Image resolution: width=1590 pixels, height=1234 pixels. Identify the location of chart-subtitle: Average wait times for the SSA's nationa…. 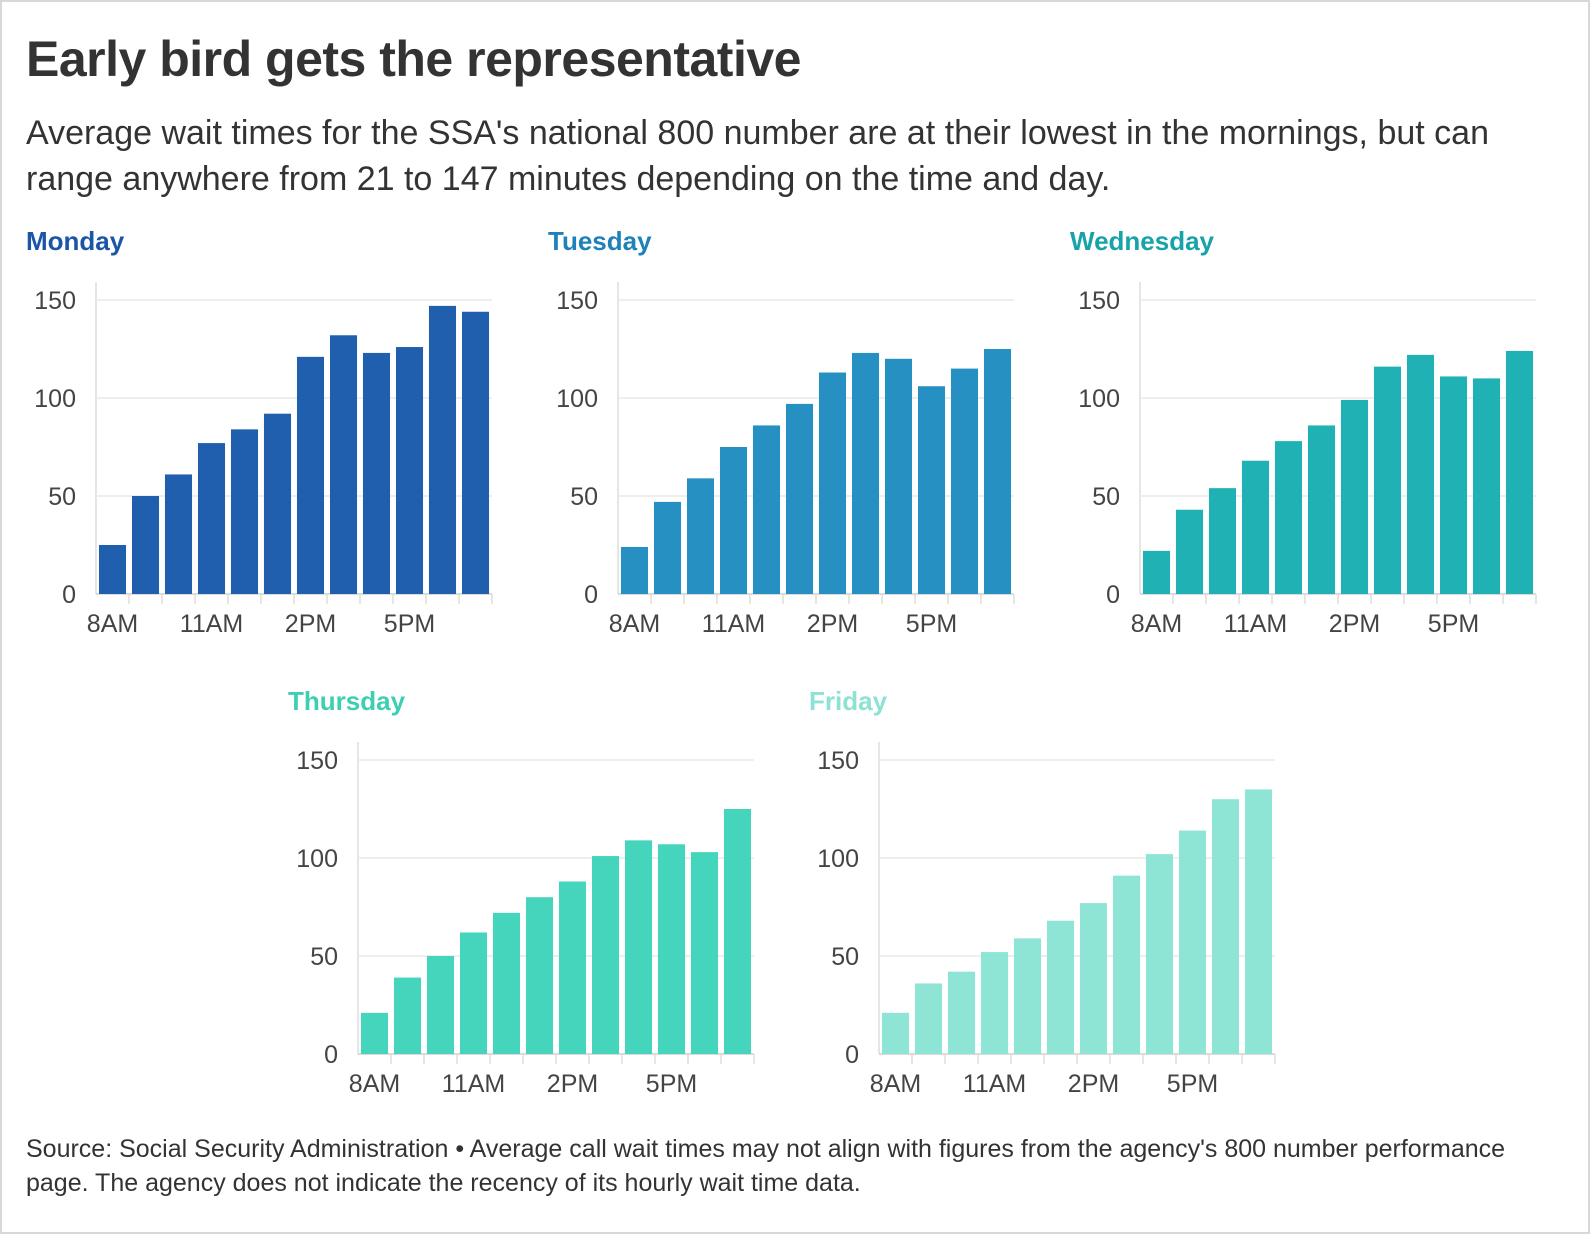
(757, 156).